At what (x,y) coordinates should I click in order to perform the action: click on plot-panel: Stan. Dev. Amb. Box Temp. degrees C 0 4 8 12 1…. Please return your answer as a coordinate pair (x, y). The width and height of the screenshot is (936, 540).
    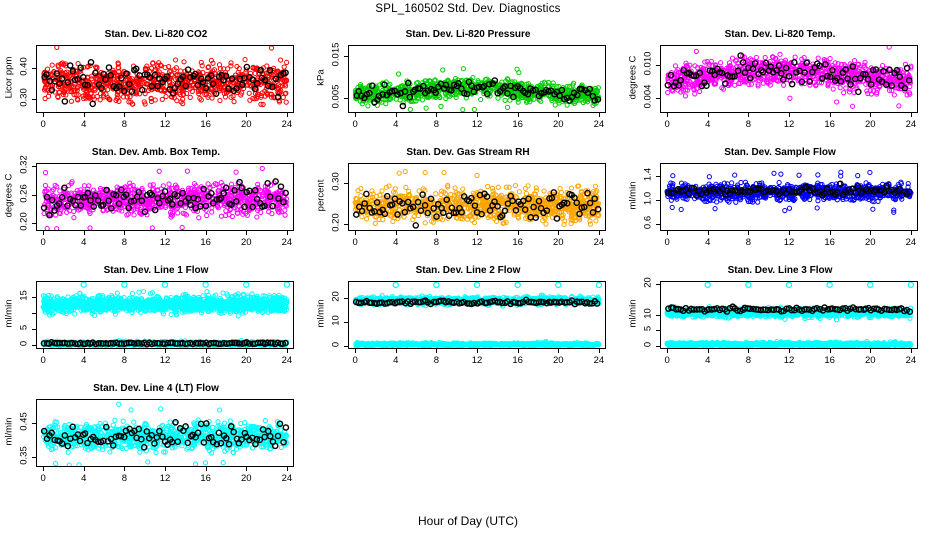
    Looking at the image, I should click on (156, 205).